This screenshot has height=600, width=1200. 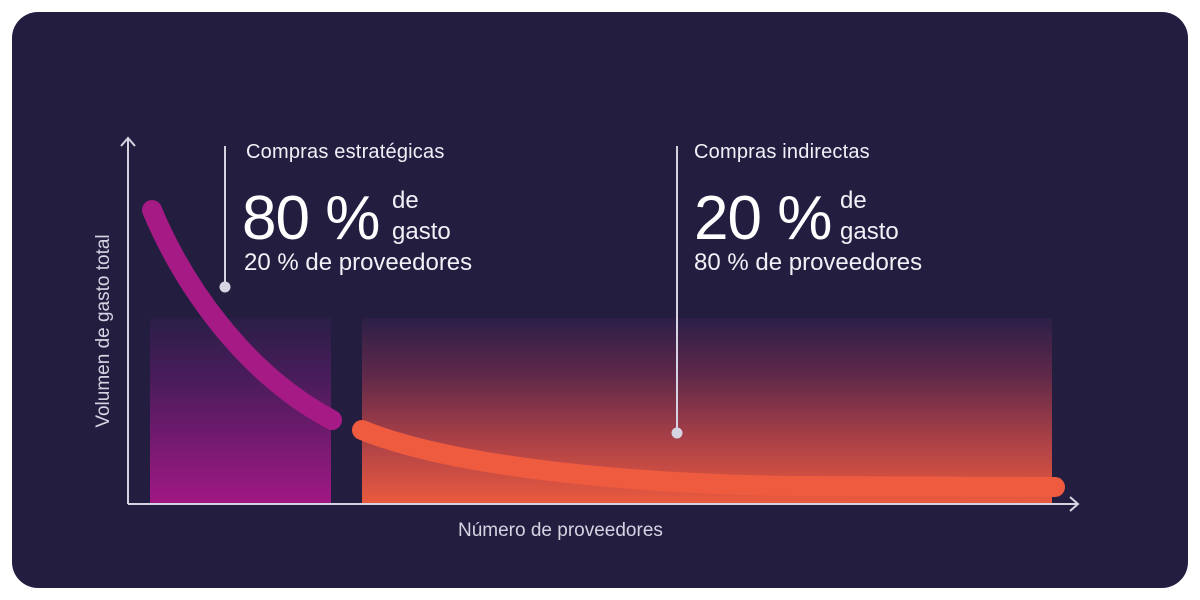 What do you see at coordinates (604, 504) in the screenshot?
I see `x-axis` at bounding box center [604, 504].